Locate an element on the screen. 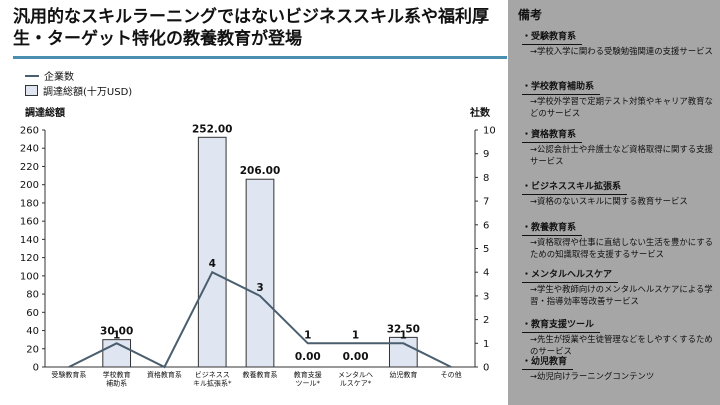  note-description: →幼児向けラーニングコンテンツ is located at coordinates (592, 375).